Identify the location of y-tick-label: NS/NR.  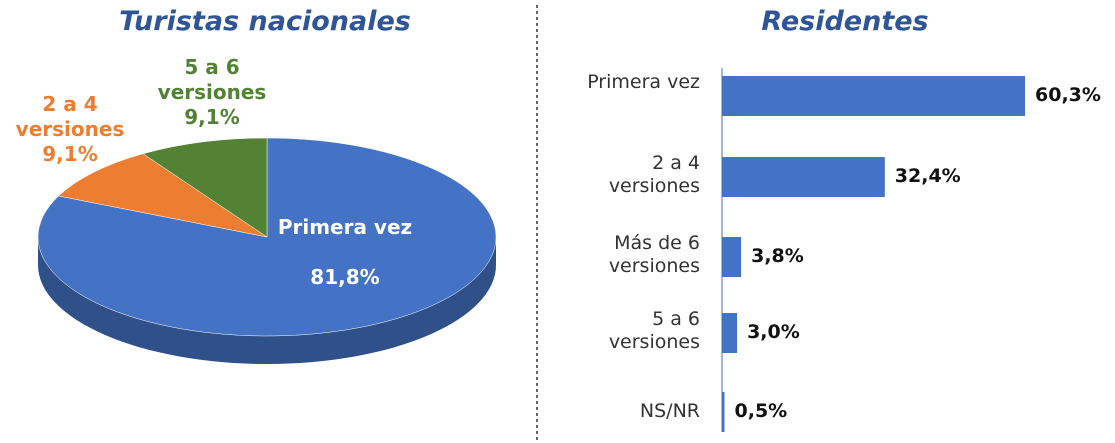
(669, 411).